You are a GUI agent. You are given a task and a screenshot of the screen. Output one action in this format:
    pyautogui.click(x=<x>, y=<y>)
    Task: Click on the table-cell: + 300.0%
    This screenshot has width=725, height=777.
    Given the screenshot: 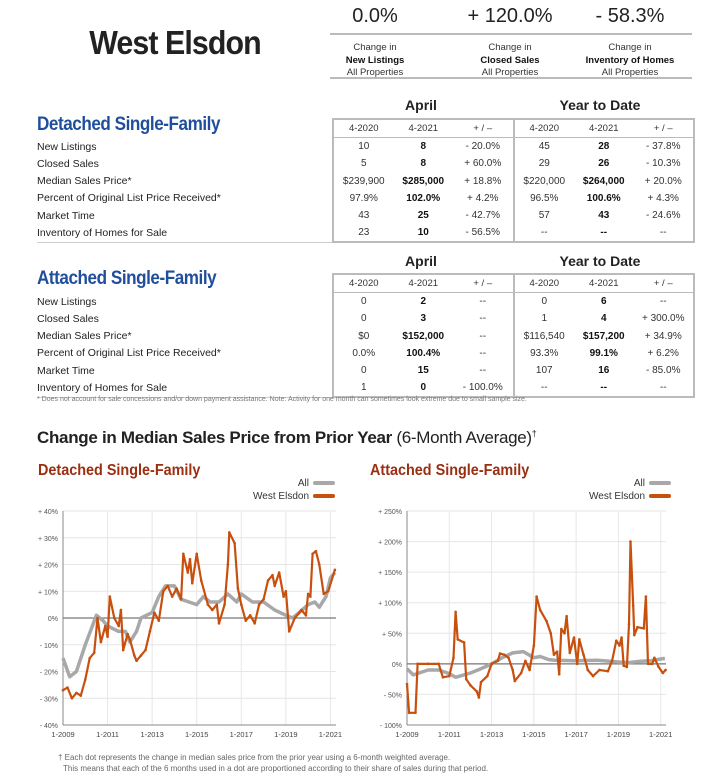 What is the action you would take?
    pyautogui.click(x=664, y=319)
    